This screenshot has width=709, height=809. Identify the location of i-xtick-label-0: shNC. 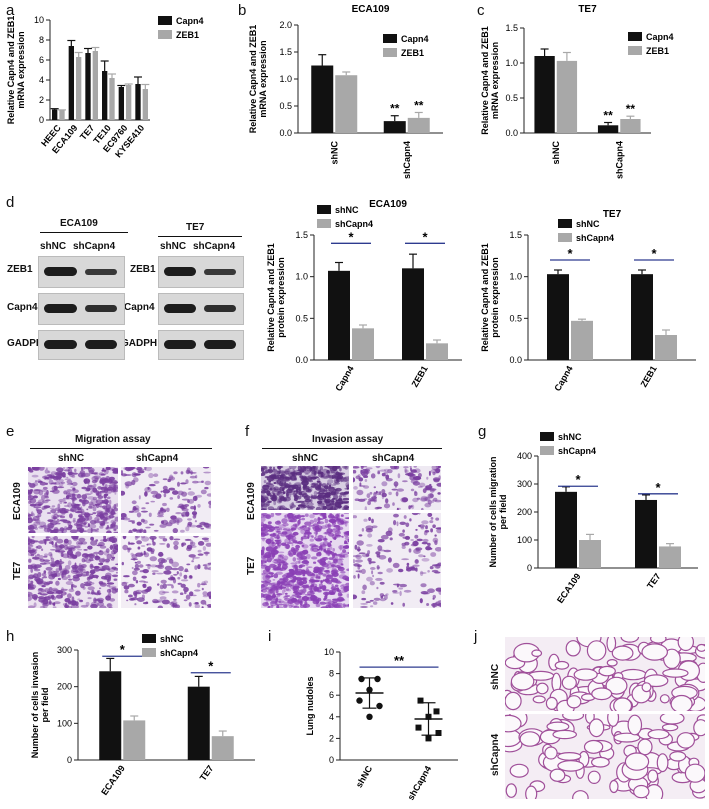
(364, 777).